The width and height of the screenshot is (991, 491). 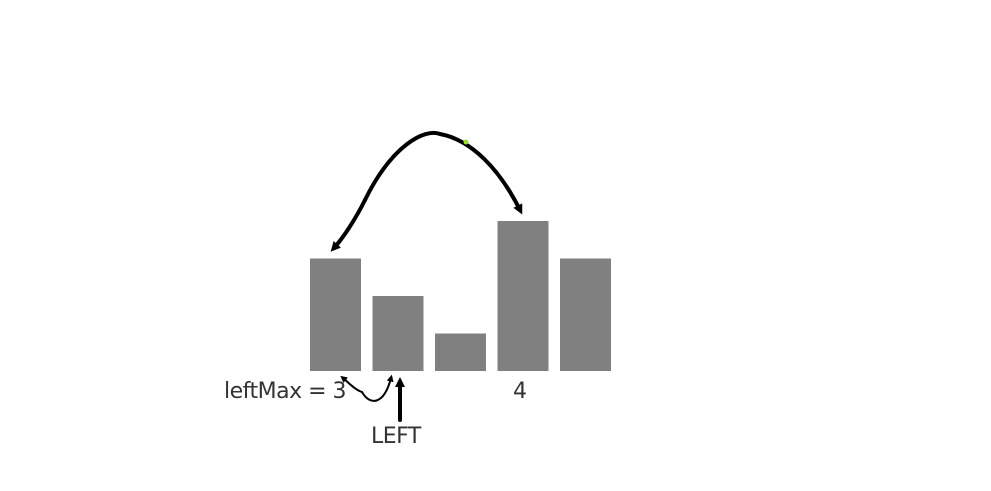 I want to click on swap-arc-right-arrow, so click(x=443, y=172).